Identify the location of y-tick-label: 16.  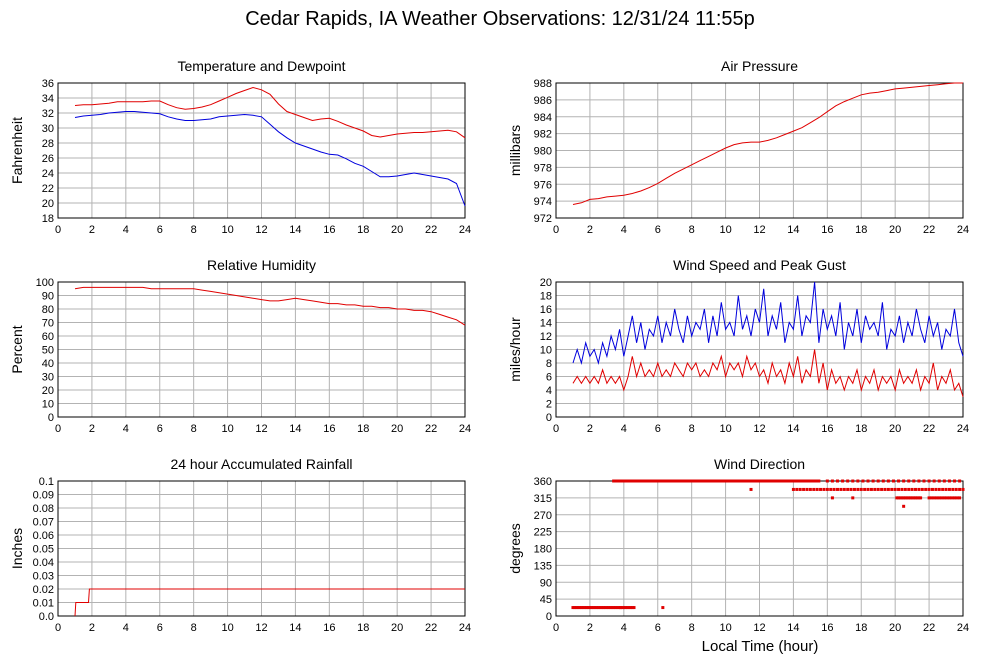
(546, 310).